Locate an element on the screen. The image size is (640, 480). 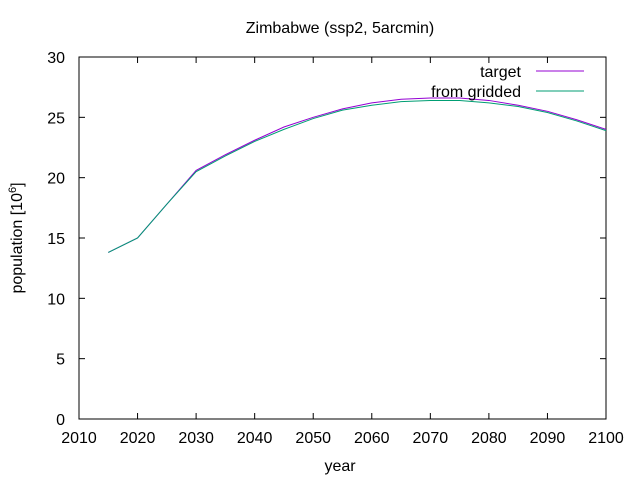
y-tick-label: 10 is located at coordinates (56, 299).